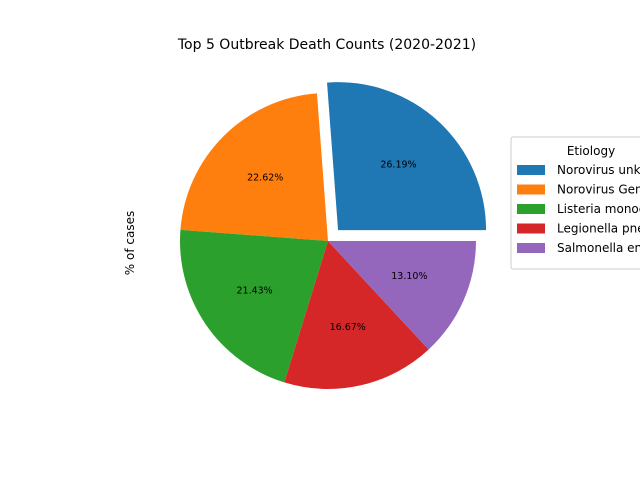  Describe the element at coordinates (598, 170) in the screenshot. I see `legend-entry-1: Norovirus unknown` at that location.